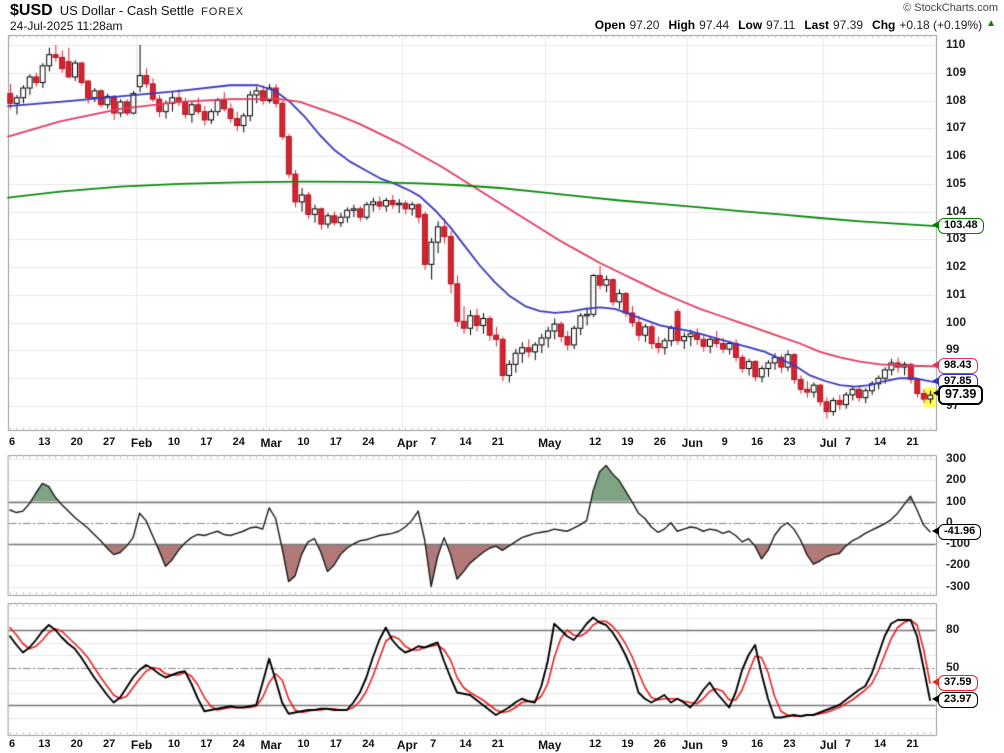 This screenshot has height=753, width=1004. What do you see at coordinates (884, 25) in the screenshot?
I see `chg-label: Chg` at bounding box center [884, 25].